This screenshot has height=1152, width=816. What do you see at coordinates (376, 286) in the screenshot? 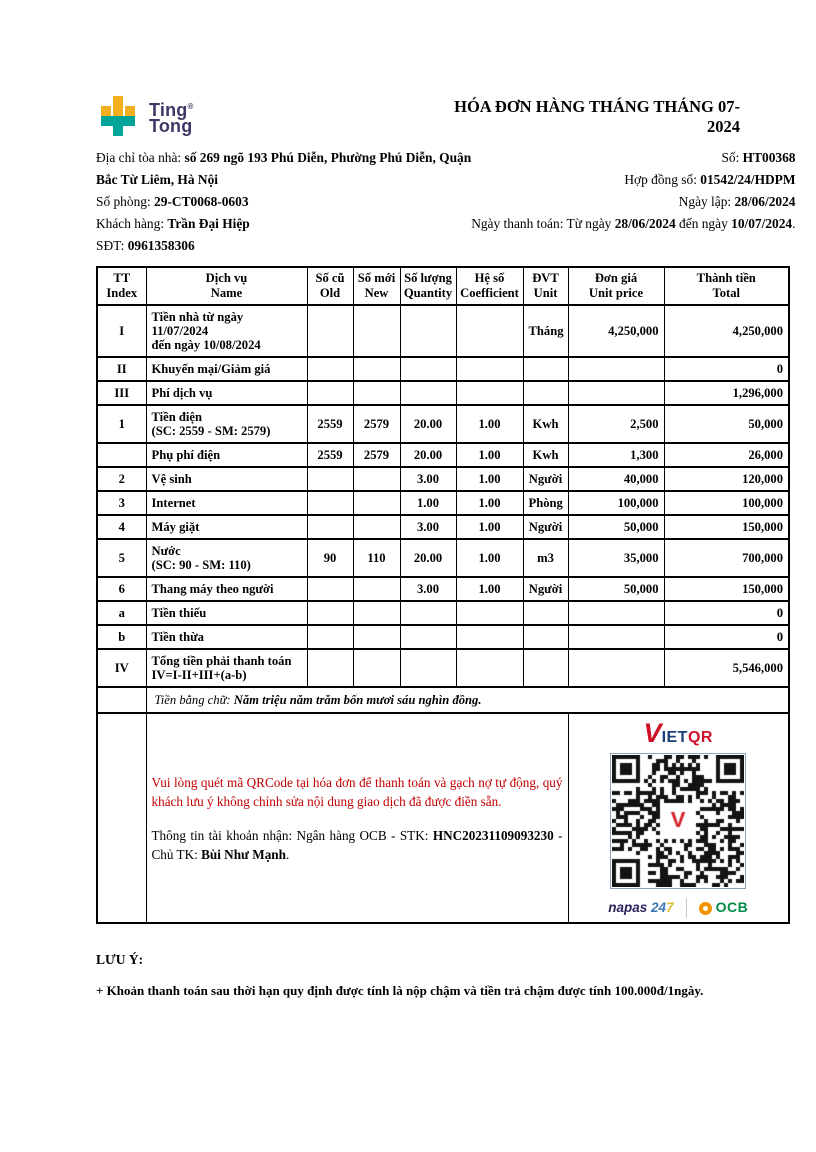
I see `column-header: Số mới New` at bounding box center [376, 286].